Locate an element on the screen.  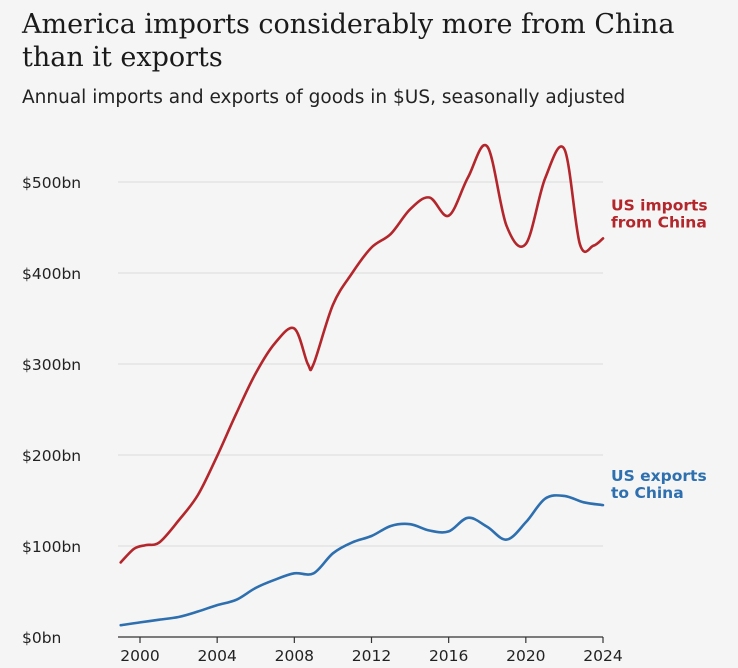
y-tick-label: $100bn is located at coordinates (51, 547).